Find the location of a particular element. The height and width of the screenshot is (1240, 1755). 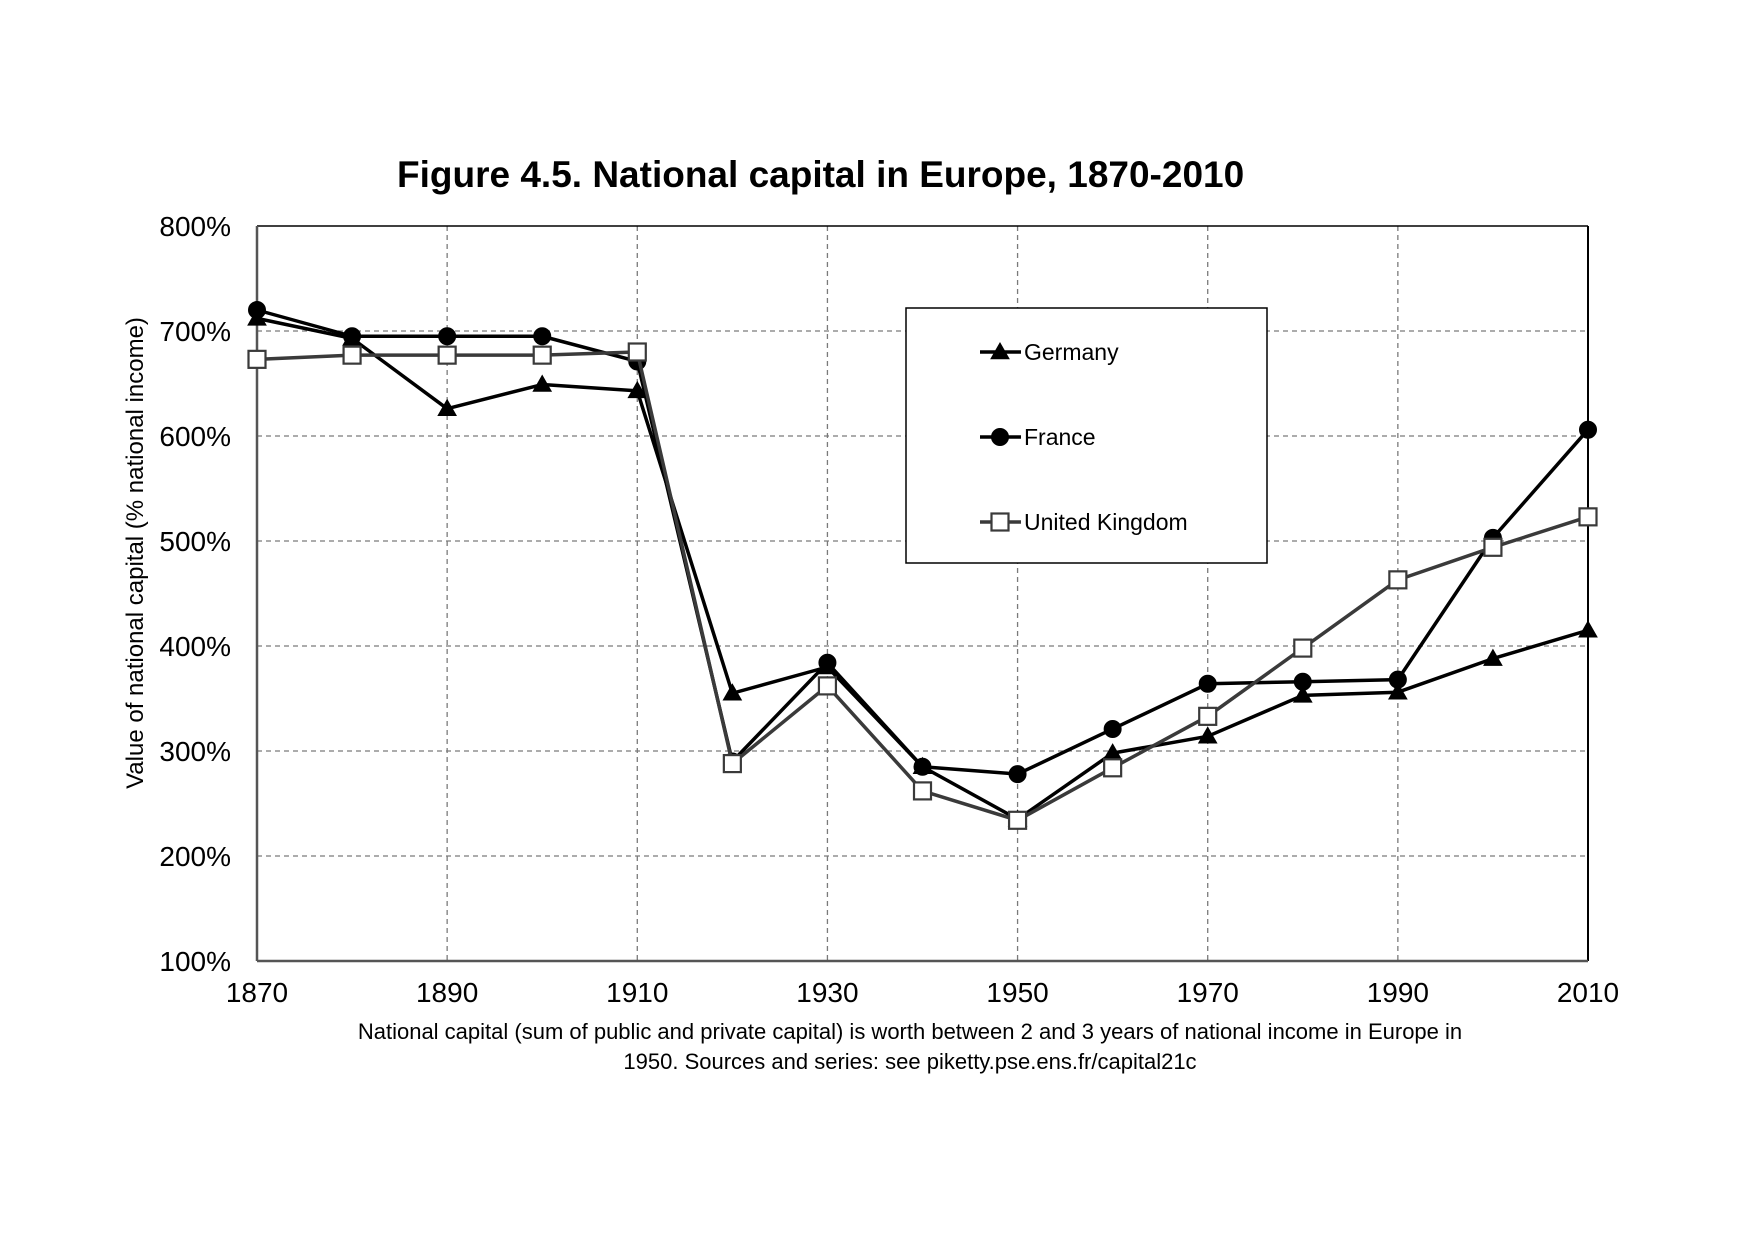

x-tick-label: 1910 is located at coordinates (637, 992).